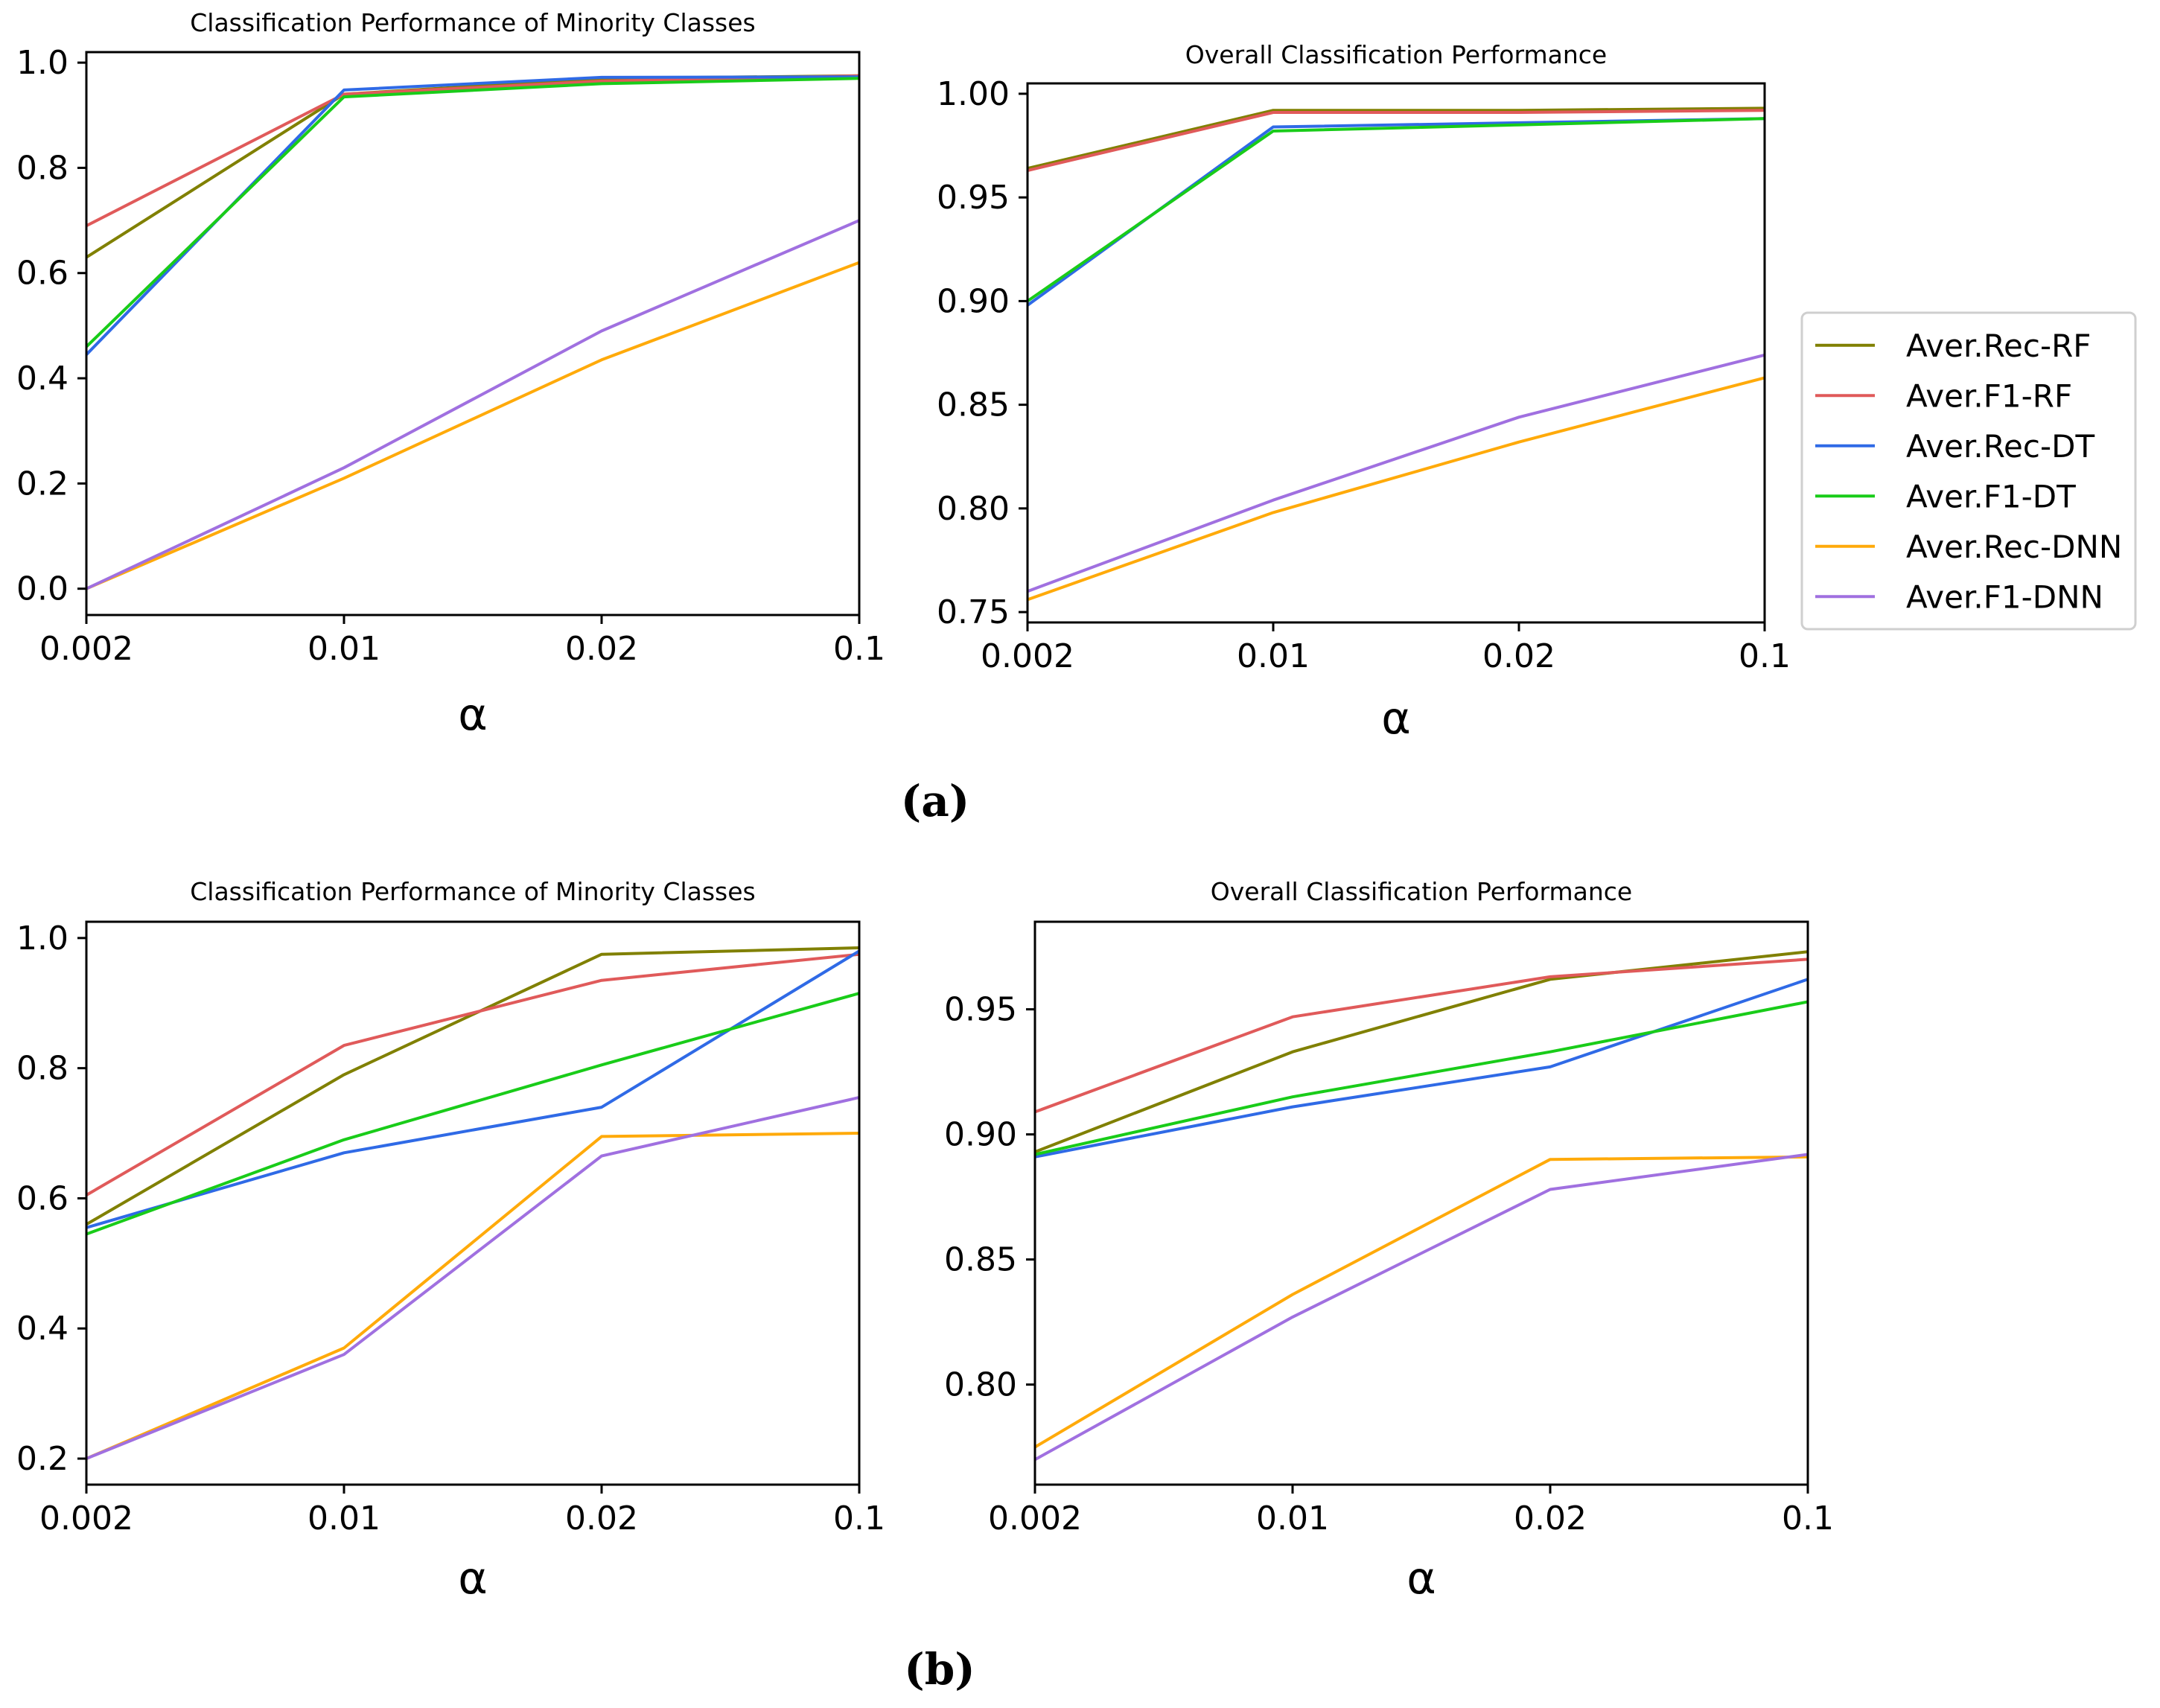 This screenshot has height=1708, width=2160. Describe the element at coordinates (42, 589) in the screenshot. I see `y-tick-label: 0.0` at that location.